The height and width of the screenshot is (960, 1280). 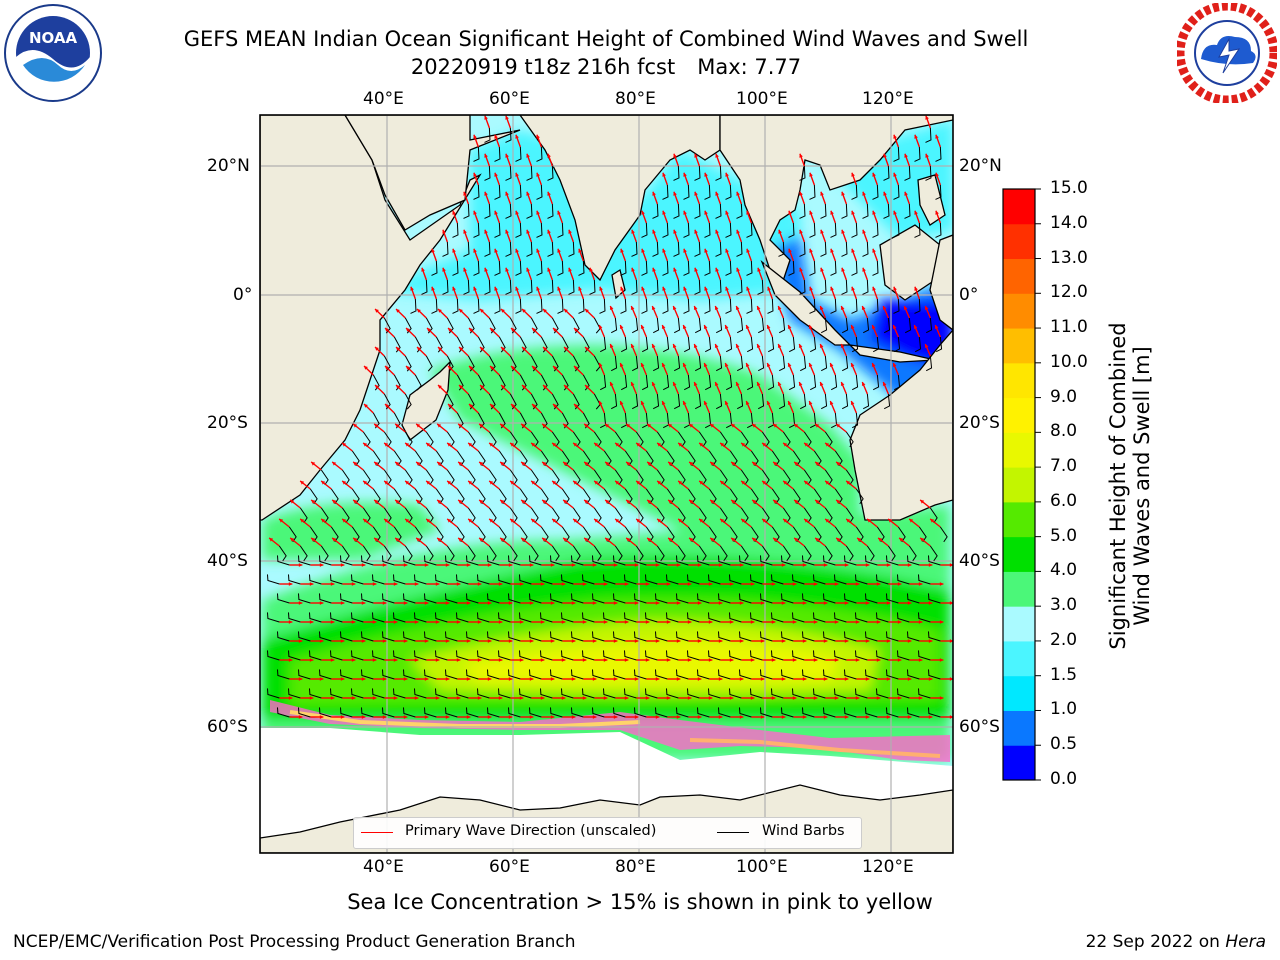 What do you see at coordinates (1069, 257) in the screenshot?
I see `colorbar-tick-label: 13.0` at bounding box center [1069, 257].